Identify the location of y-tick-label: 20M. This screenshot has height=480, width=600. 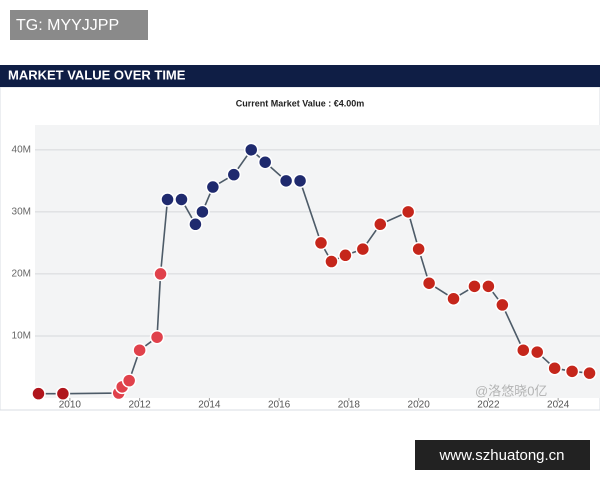
(21, 274).